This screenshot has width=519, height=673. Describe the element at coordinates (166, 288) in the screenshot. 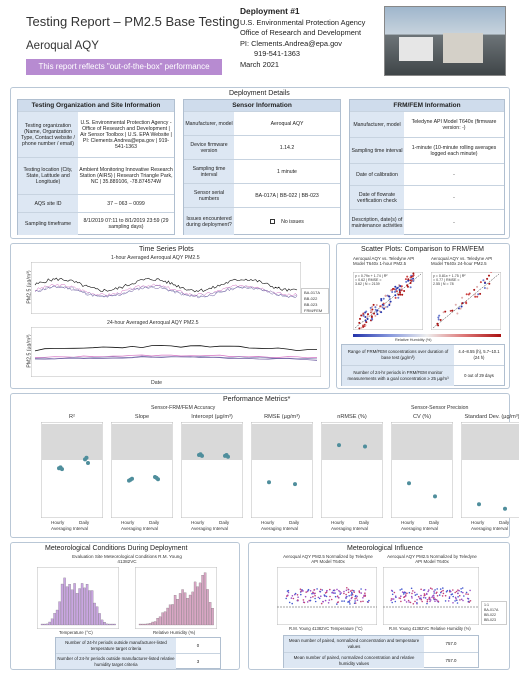

I see `ts-plot-1hour` at that location.